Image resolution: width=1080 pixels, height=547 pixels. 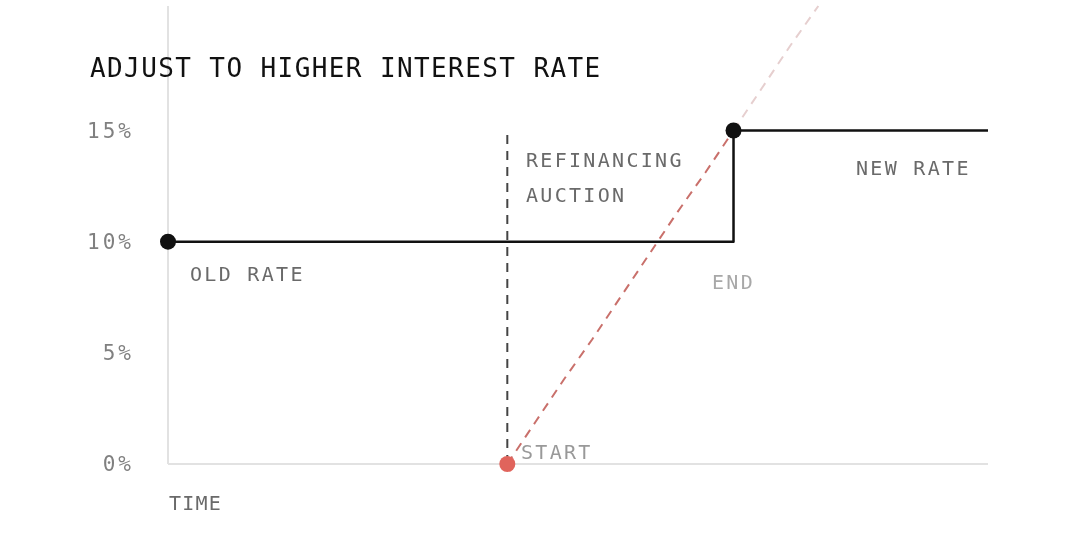 I want to click on text: ADJUST TO HIGHER INTEREST RATE, so click(x=346, y=67).